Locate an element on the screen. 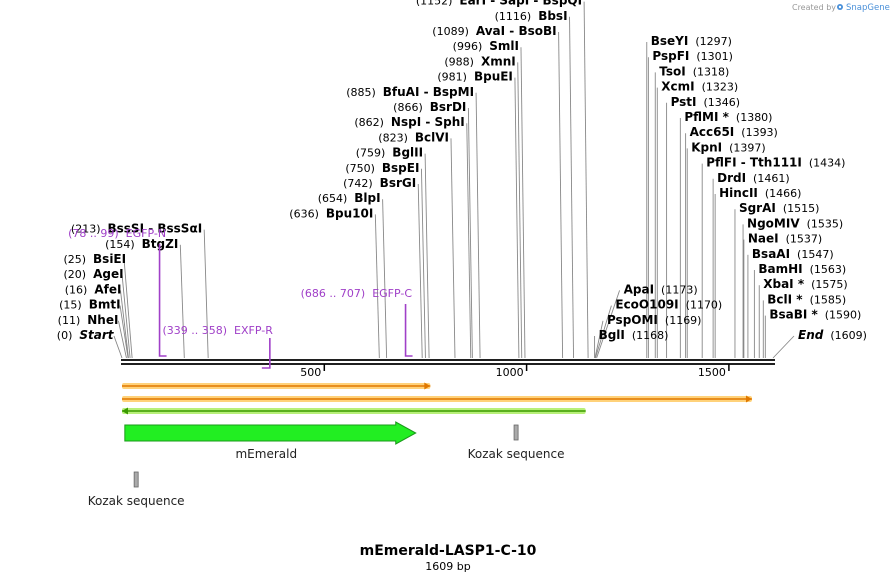  site-label: (0) Start is located at coordinates (86, 335).